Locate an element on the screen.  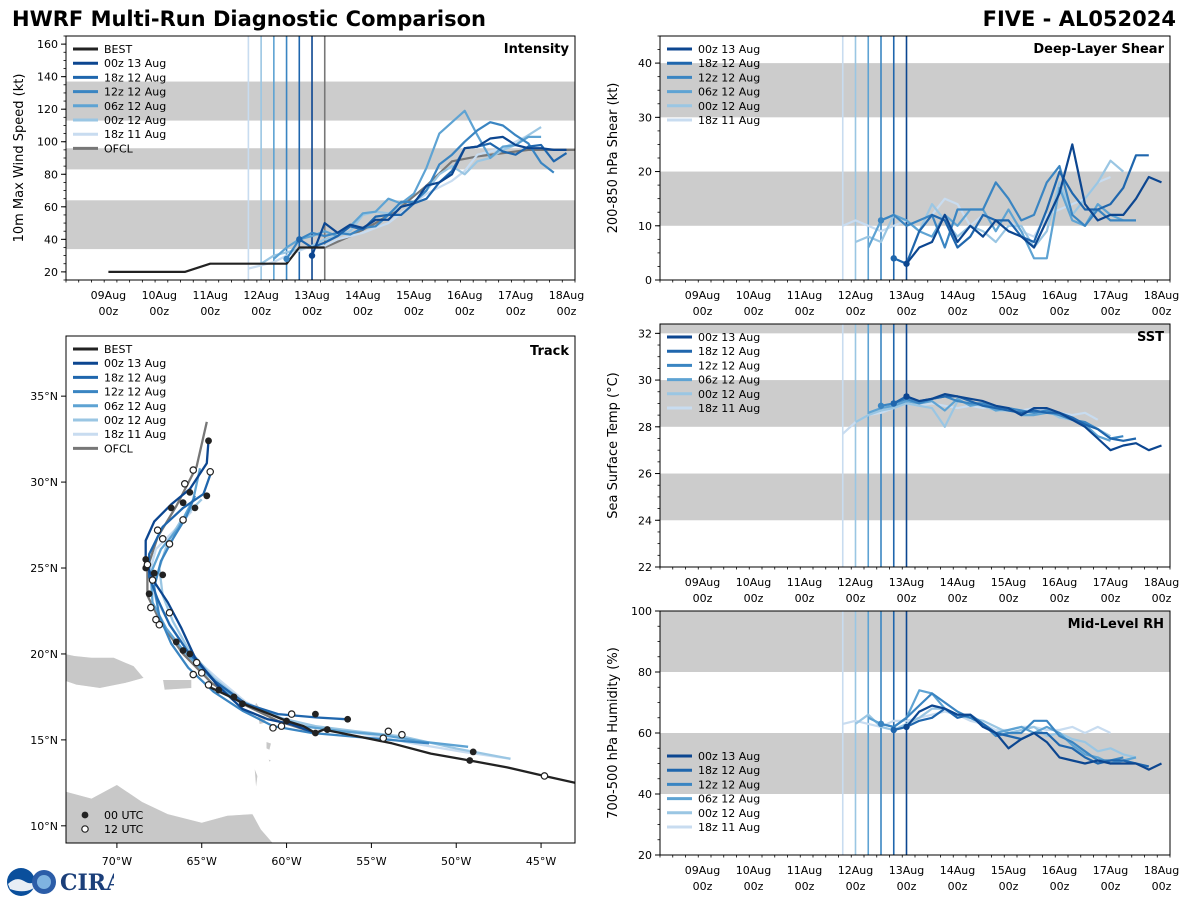
cira-logo: CIRA is located at coordinates (64, 882).